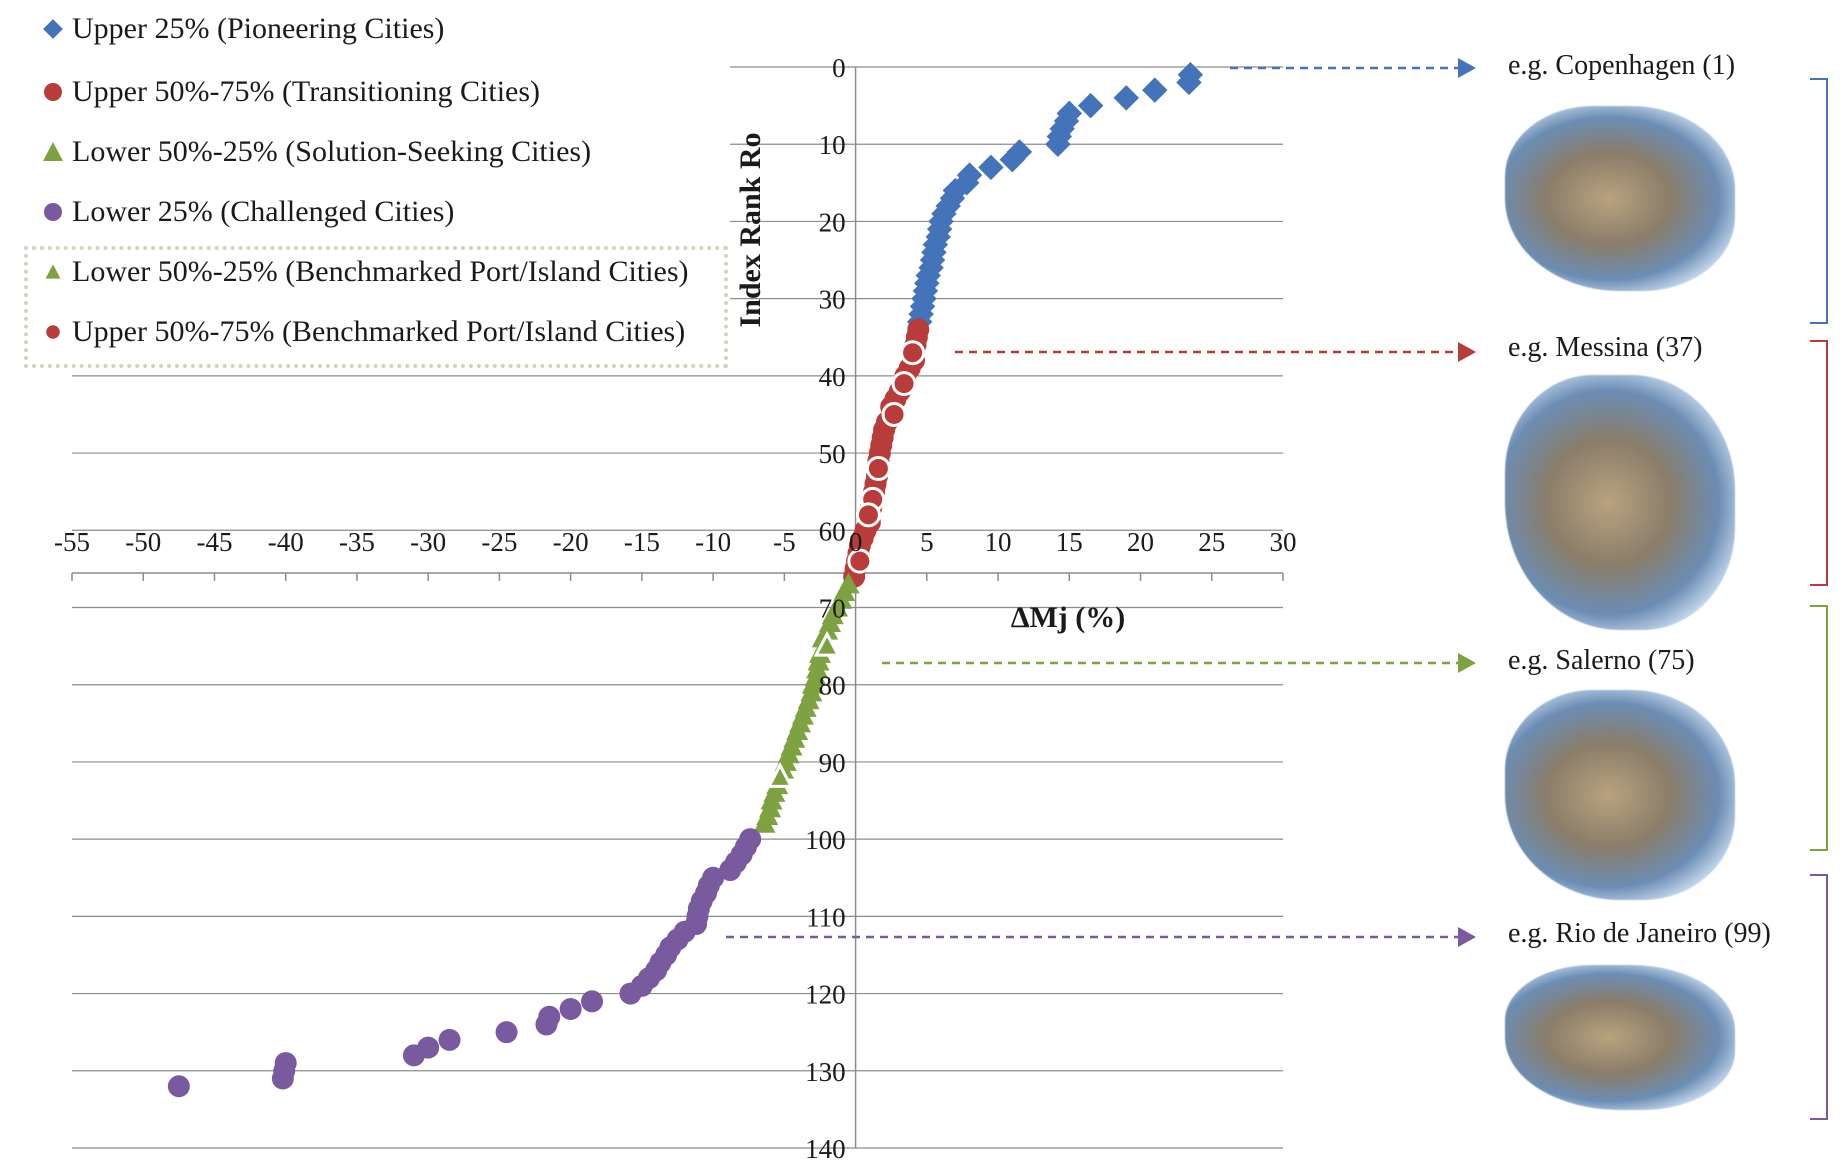 The image size is (1843, 1160). I want to click on y-tick-label: 120, so click(825, 995).